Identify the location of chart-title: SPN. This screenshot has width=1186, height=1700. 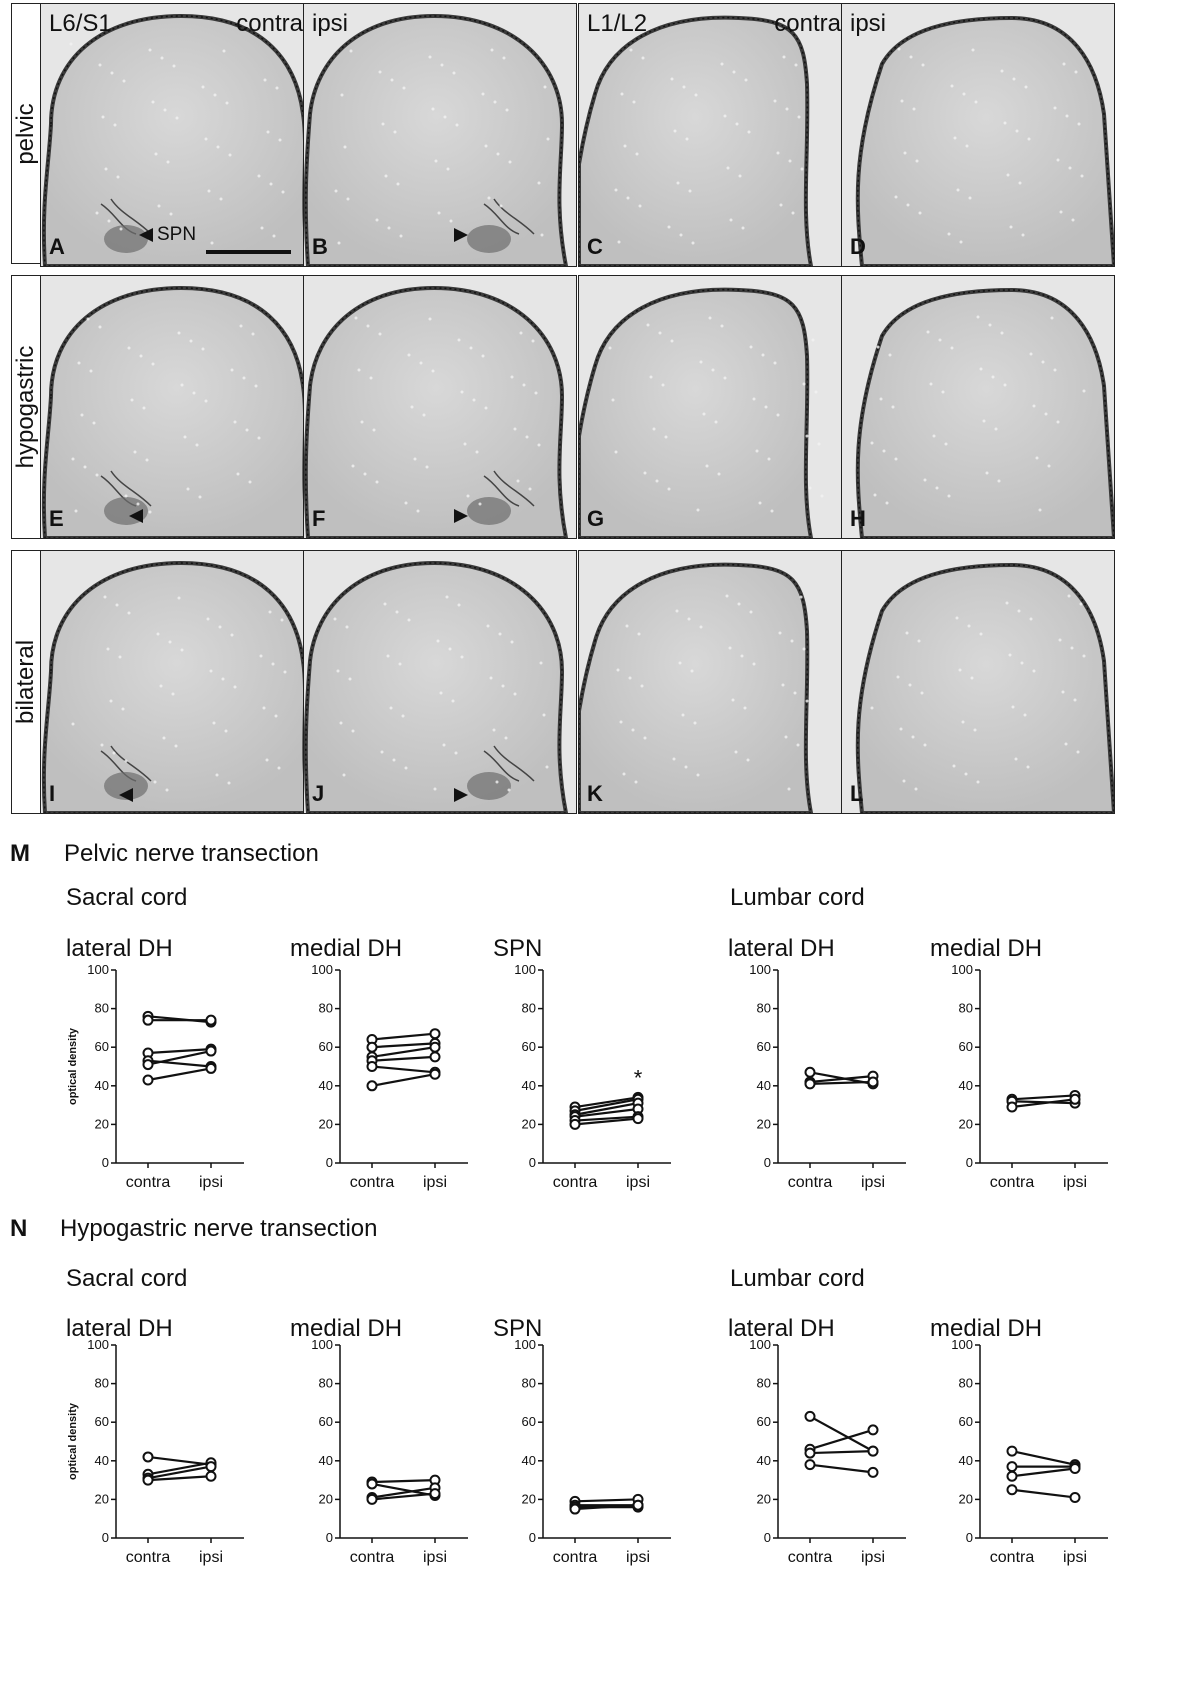
(518, 1328).